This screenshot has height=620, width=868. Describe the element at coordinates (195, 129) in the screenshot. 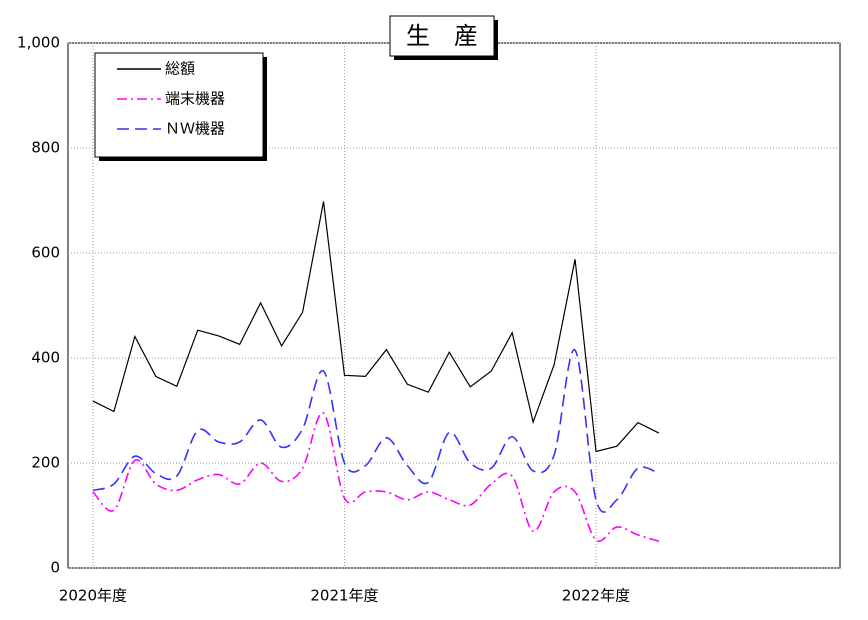

I see `legend-label: ＮＷ機器` at that location.